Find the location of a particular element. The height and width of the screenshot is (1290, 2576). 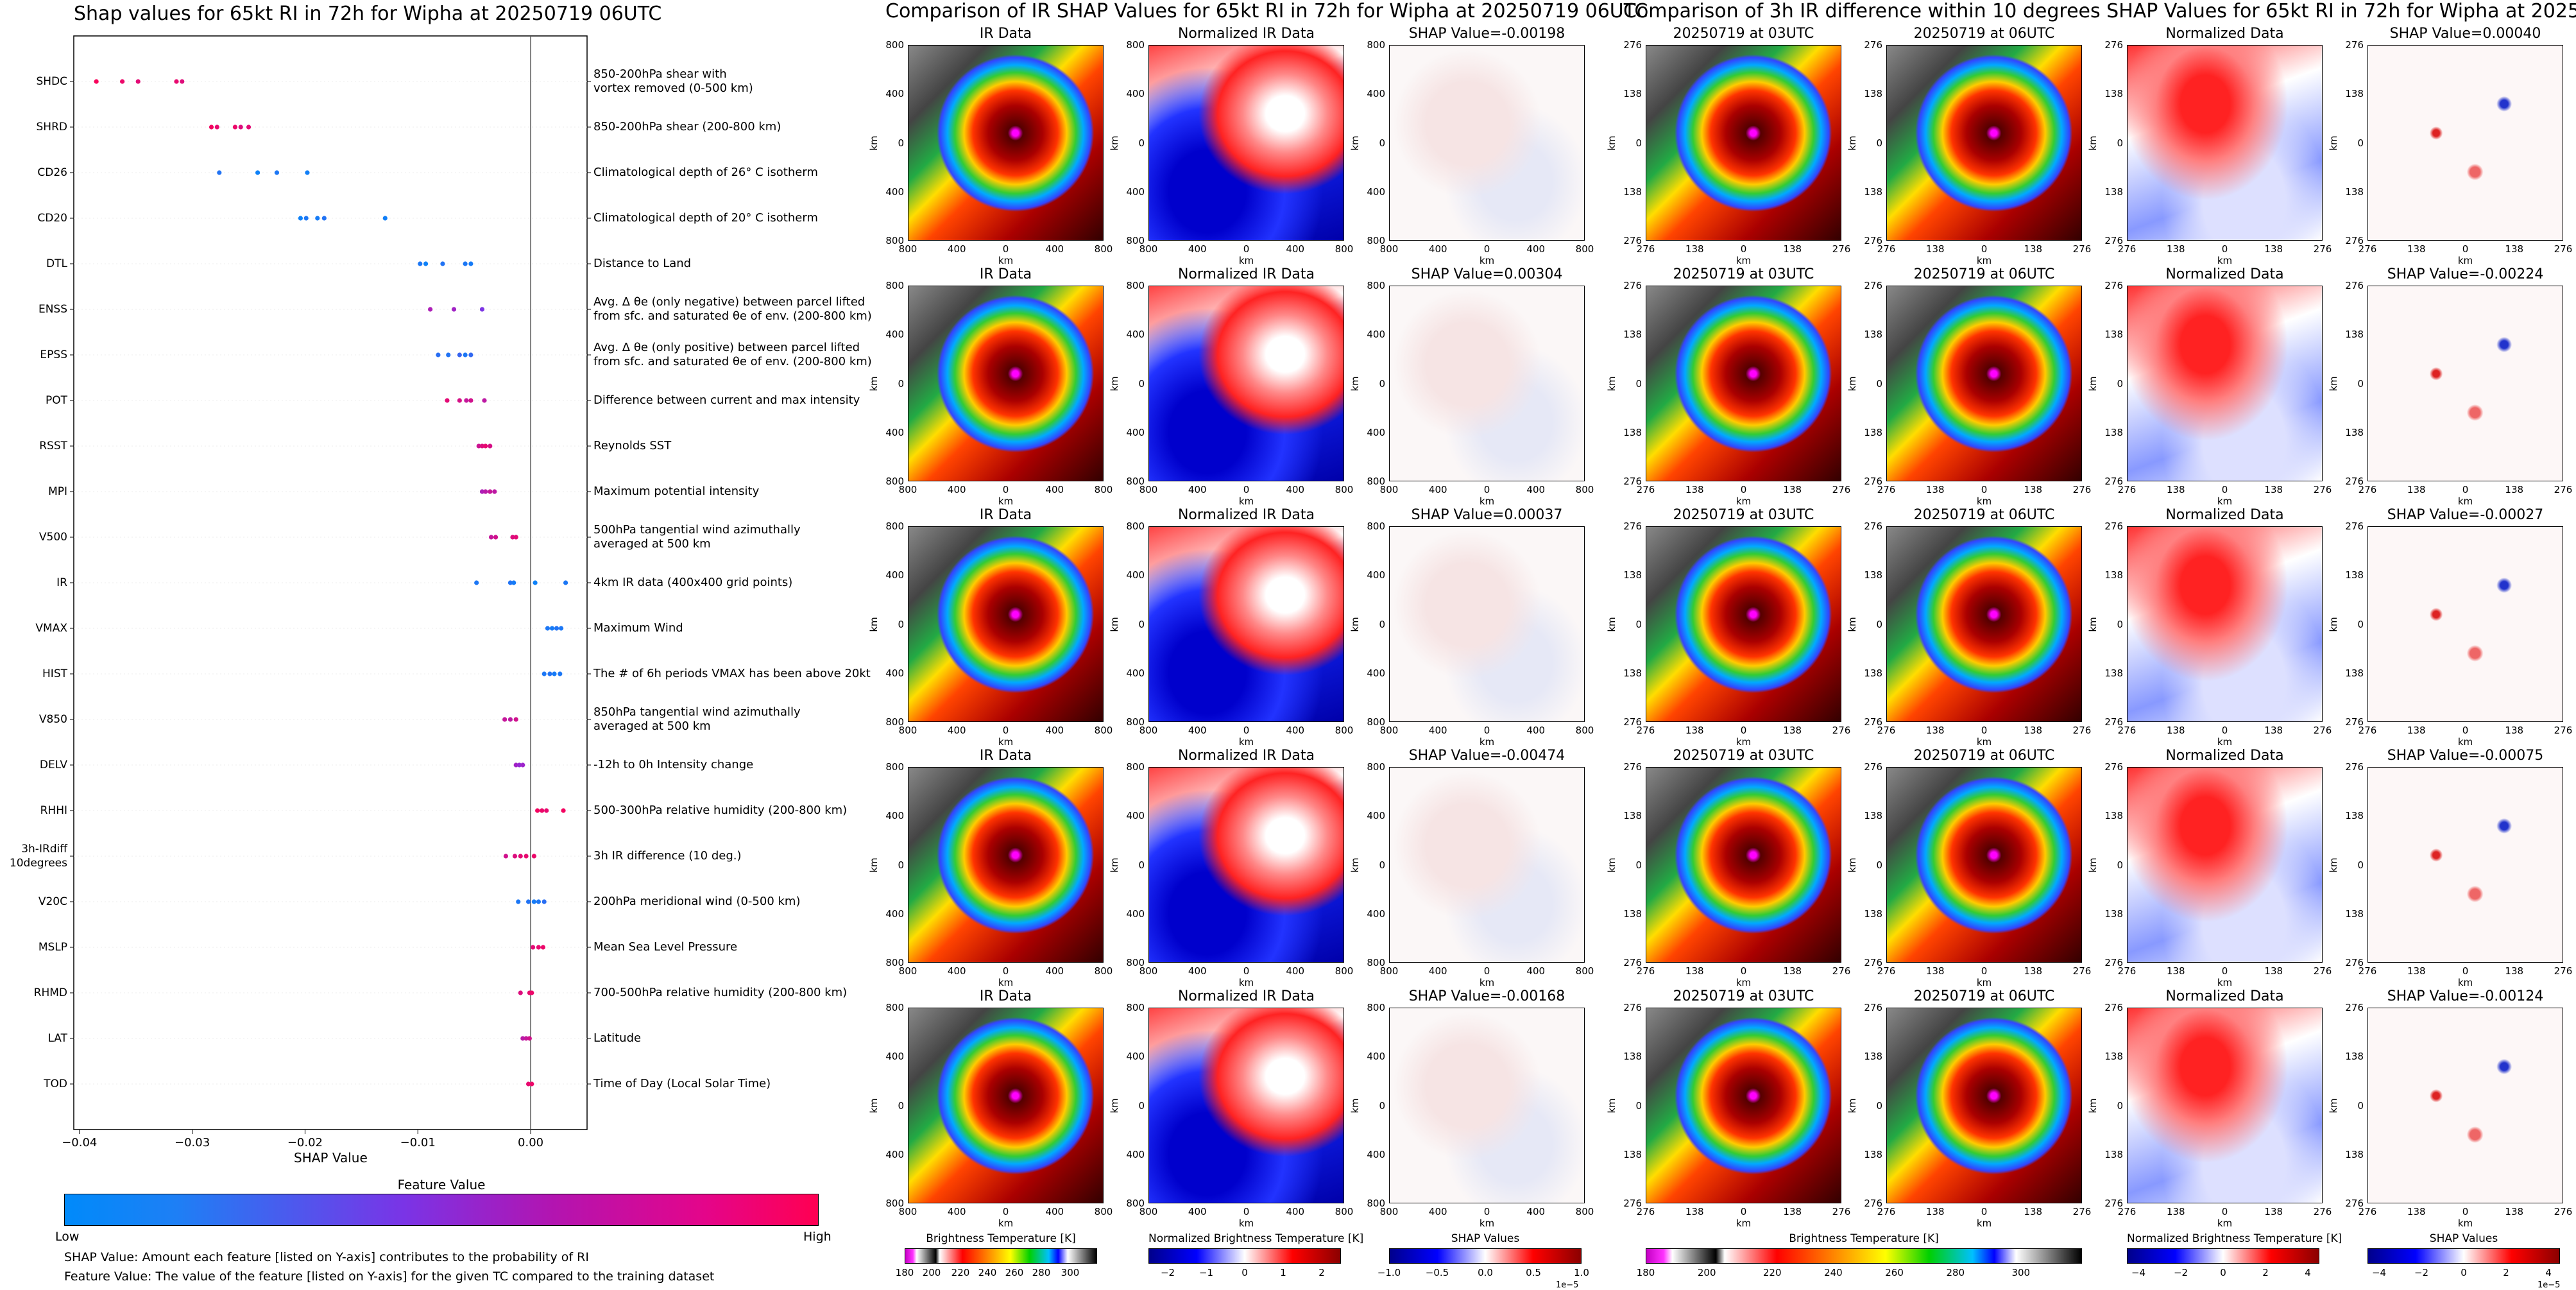

feature-description: Latitude is located at coordinates (617, 1038).